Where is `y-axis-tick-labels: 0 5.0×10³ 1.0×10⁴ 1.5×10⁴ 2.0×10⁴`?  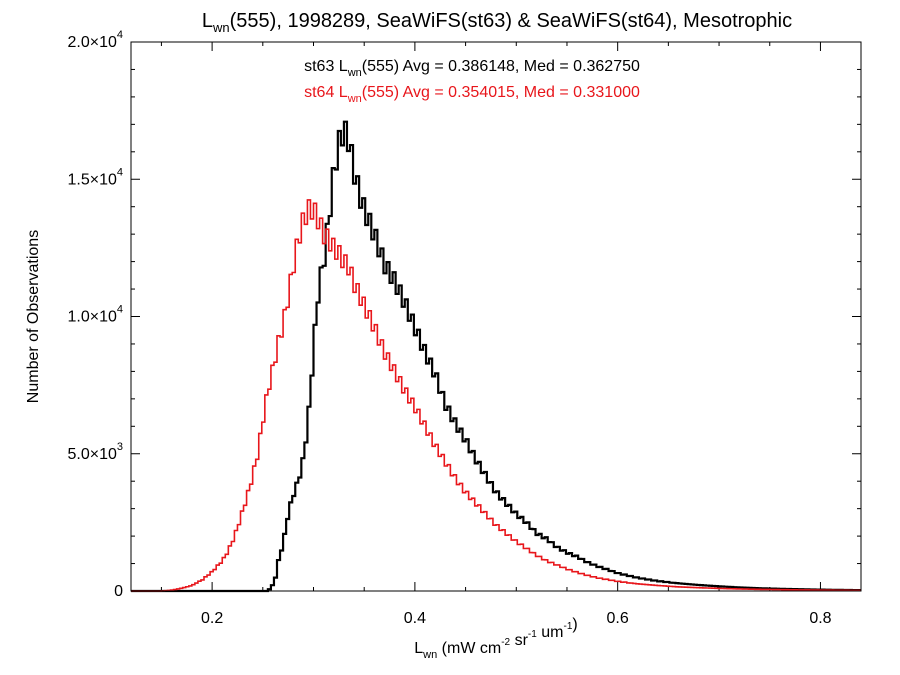
y-axis-tick-labels: 0 5.0×10³ 1.0×10⁴ 1.5×10⁴ 2.0×10⁴ is located at coordinates (95, 314).